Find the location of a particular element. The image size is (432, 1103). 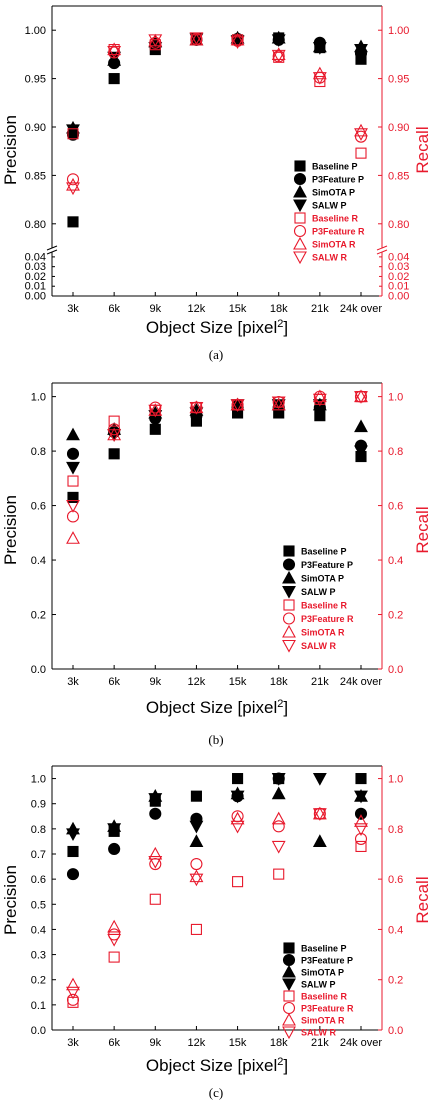

y-tick-label-left: 0.5 is located at coordinates (38, 905).